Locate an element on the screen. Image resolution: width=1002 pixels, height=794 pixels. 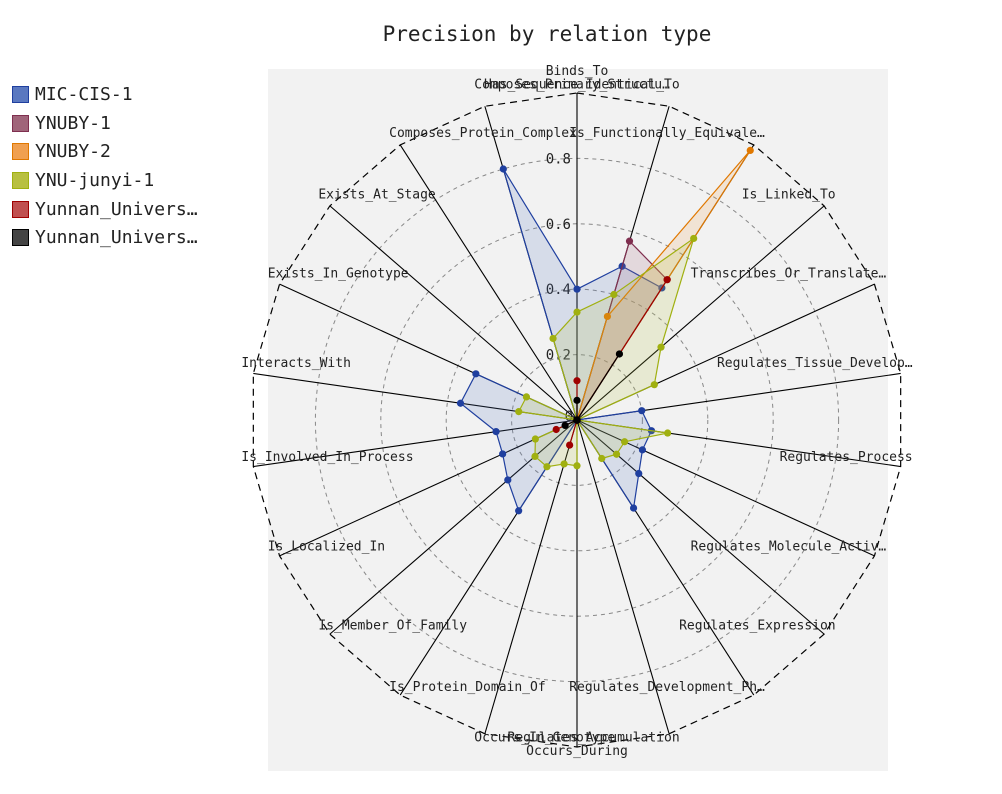
category-label: Is_Localized_In is located at coordinates (326, 547).